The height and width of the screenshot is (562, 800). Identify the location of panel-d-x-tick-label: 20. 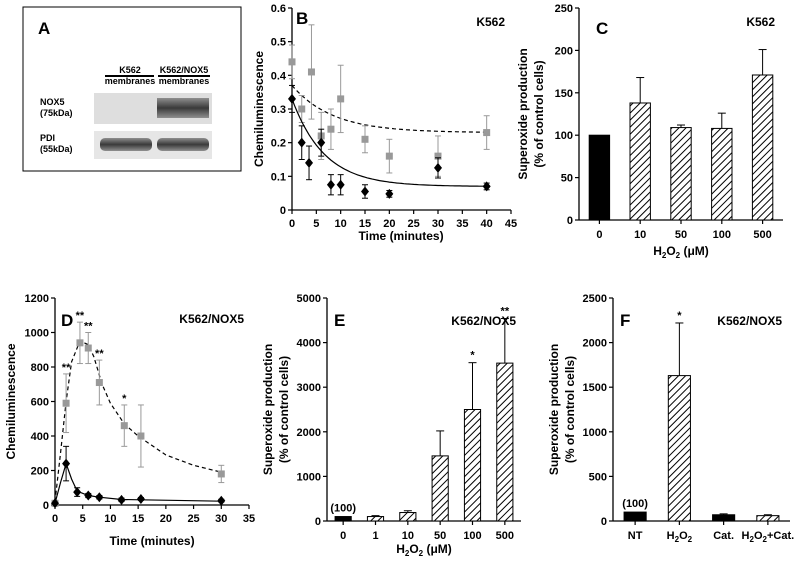
(166, 519).